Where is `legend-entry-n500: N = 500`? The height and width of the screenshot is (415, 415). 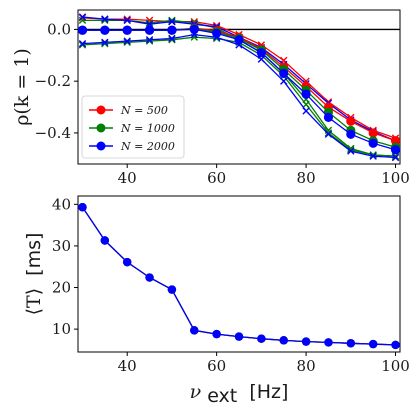
legend-entry-n500: N = 500 is located at coordinates (128, 110).